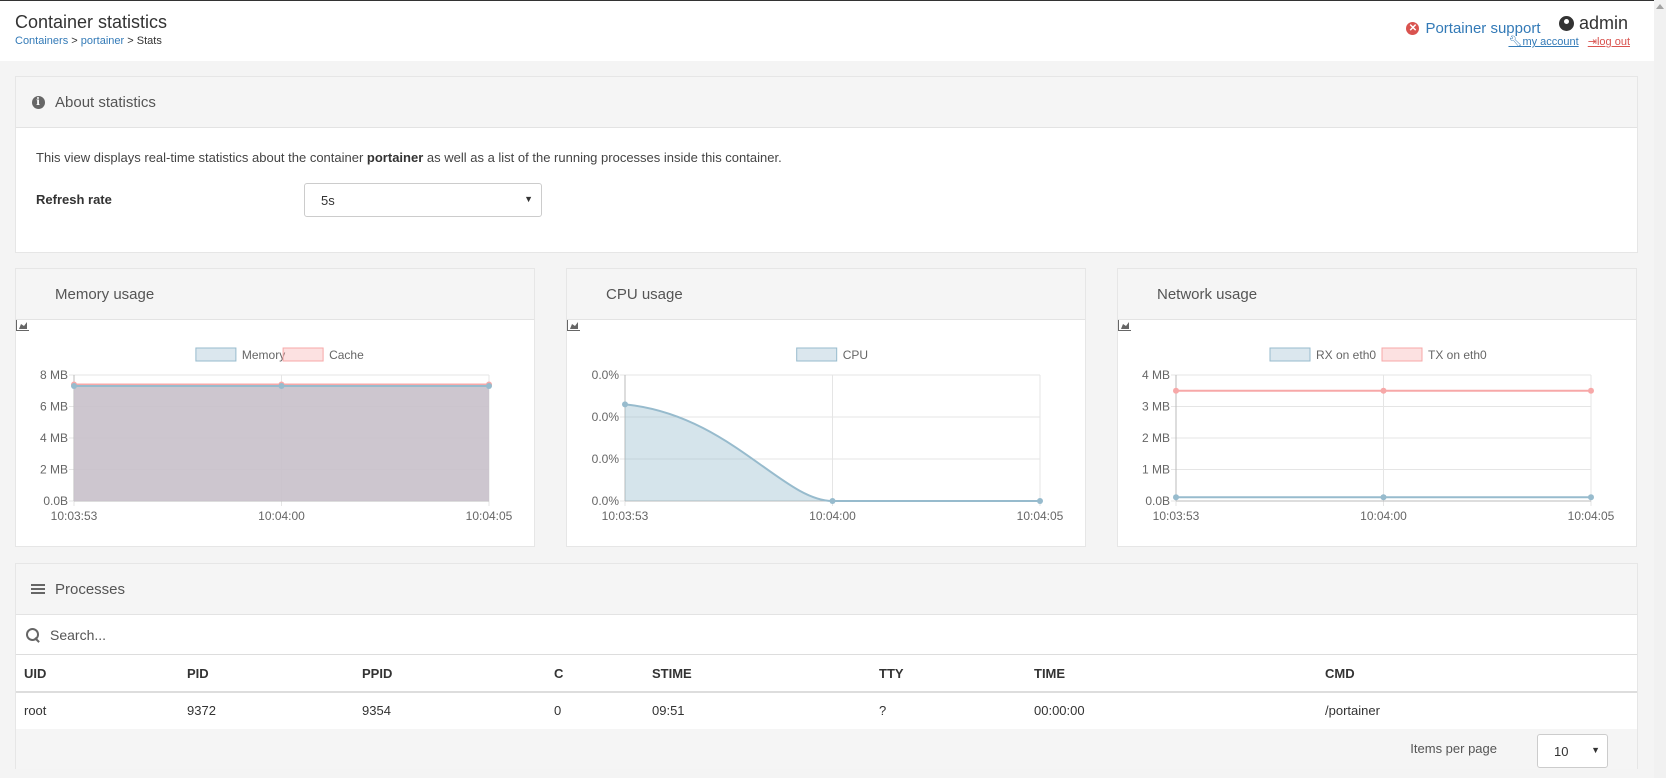 The image size is (1666, 778). I want to click on series-line, so click(832, 452).